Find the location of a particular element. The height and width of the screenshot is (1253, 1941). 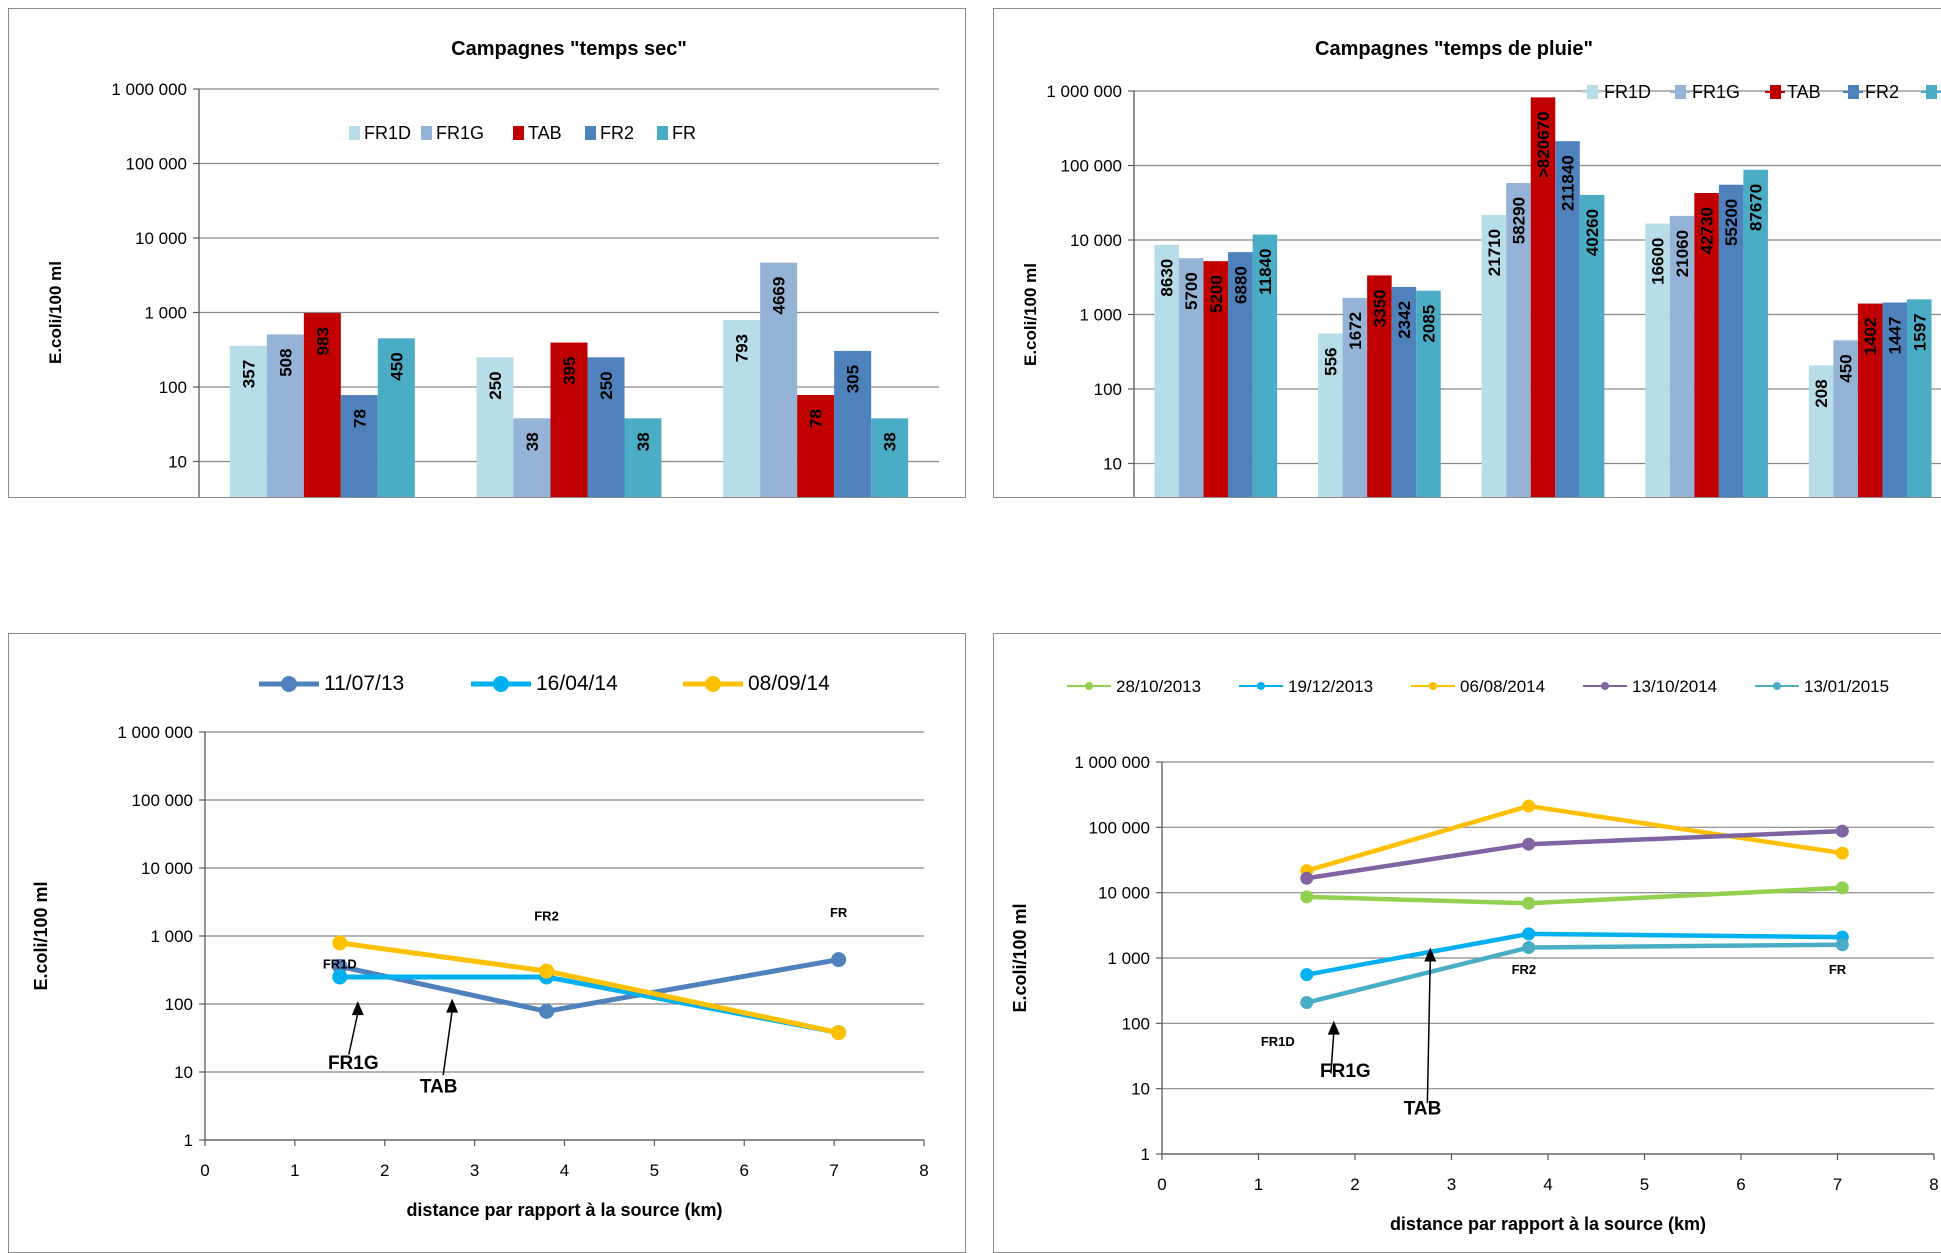

x-tick-label: 4 is located at coordinates (564, 1170).